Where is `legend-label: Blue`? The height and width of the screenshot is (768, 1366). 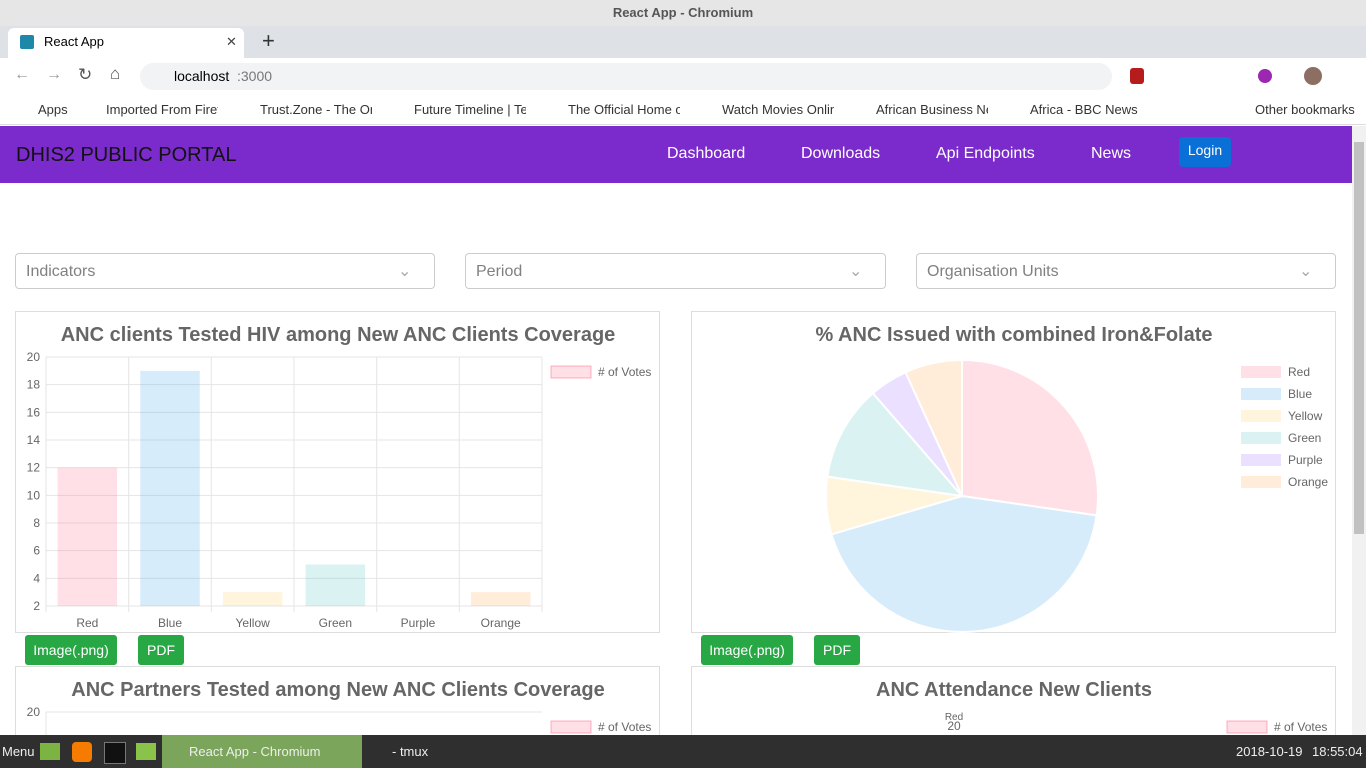 legend-label: Blue is located at coordinates (1300, 394).